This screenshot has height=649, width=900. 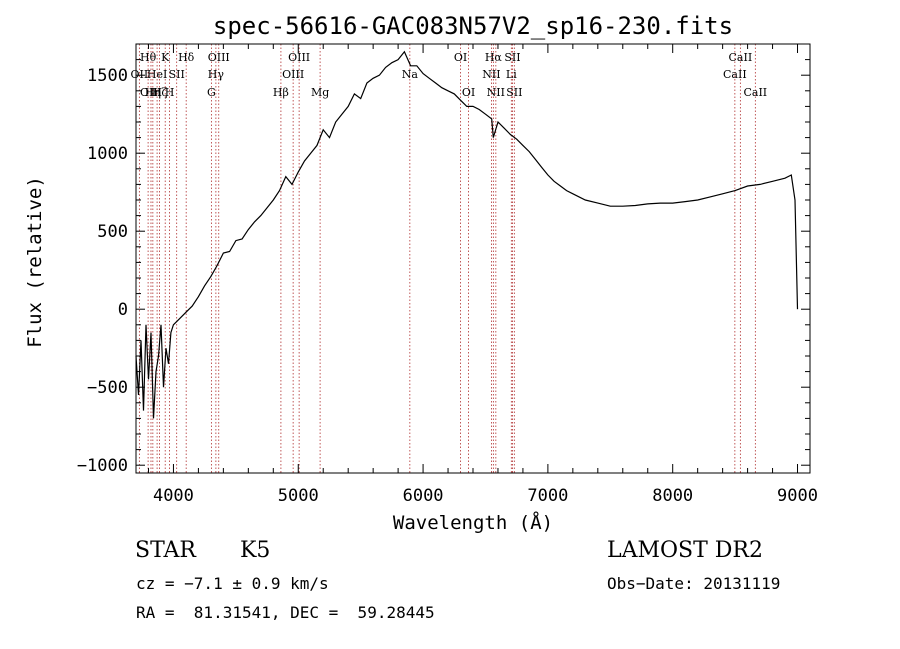 I want to click on line-marker-label: OII, so click(x=140, y=74).